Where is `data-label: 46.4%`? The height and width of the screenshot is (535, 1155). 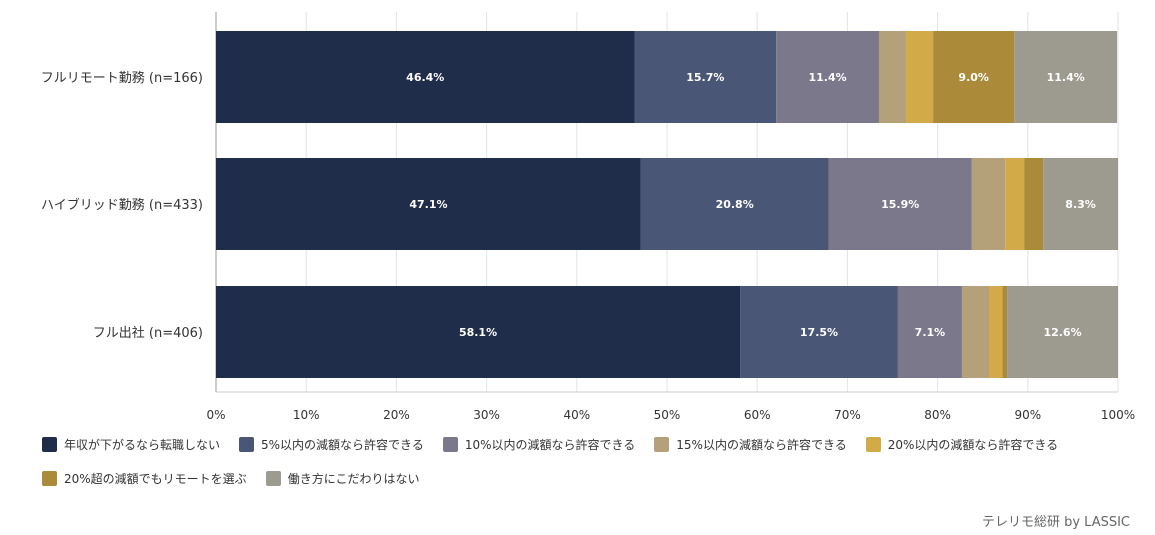 data-label: 46.4% is located at coordinates (425, 77).